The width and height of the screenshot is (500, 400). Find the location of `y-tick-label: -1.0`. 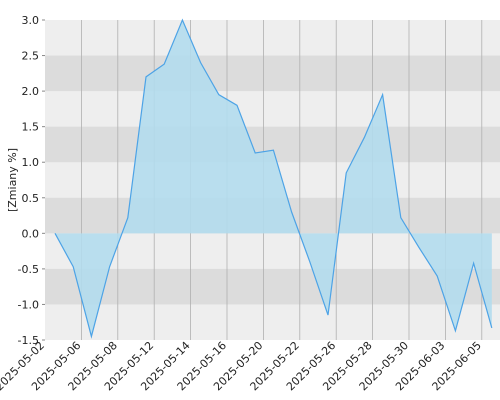

y-tick-label: -1.0 is located at coordinates (28, 304).